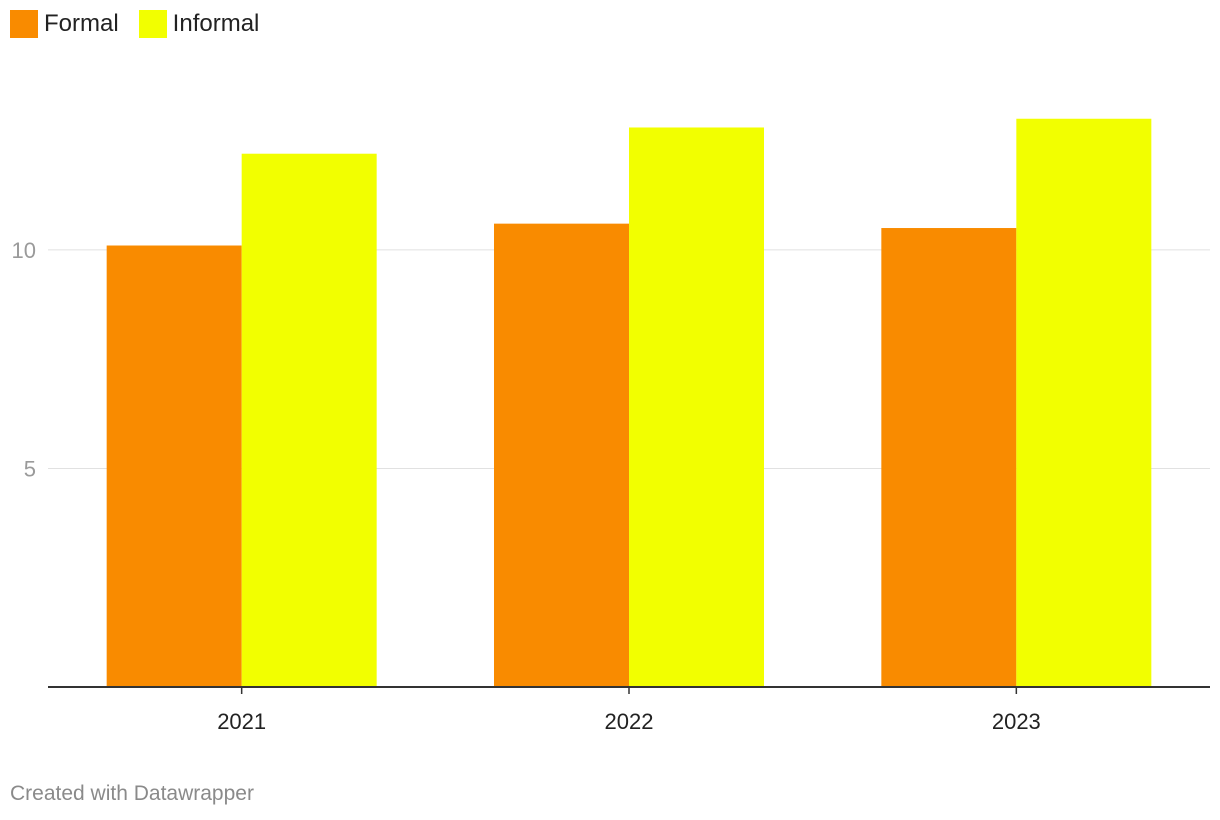 Image resolution: width=1220 pixels, height=820 pixels. Describe the element at coordinates (81, 23) in the screenshot. I see `legend-label-formal: Formal` at that location.